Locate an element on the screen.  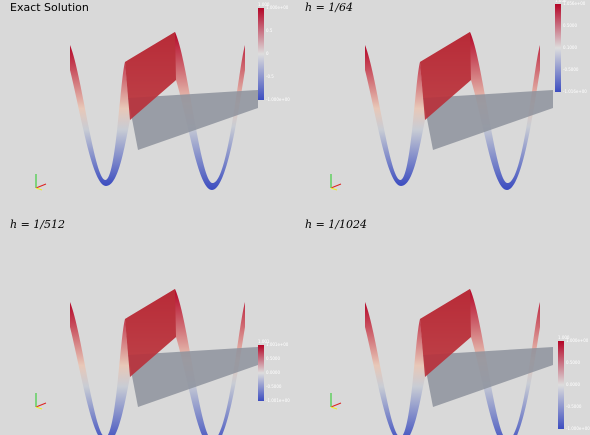
colorbar-label: 0.5 is located at coordinates (269, 30).